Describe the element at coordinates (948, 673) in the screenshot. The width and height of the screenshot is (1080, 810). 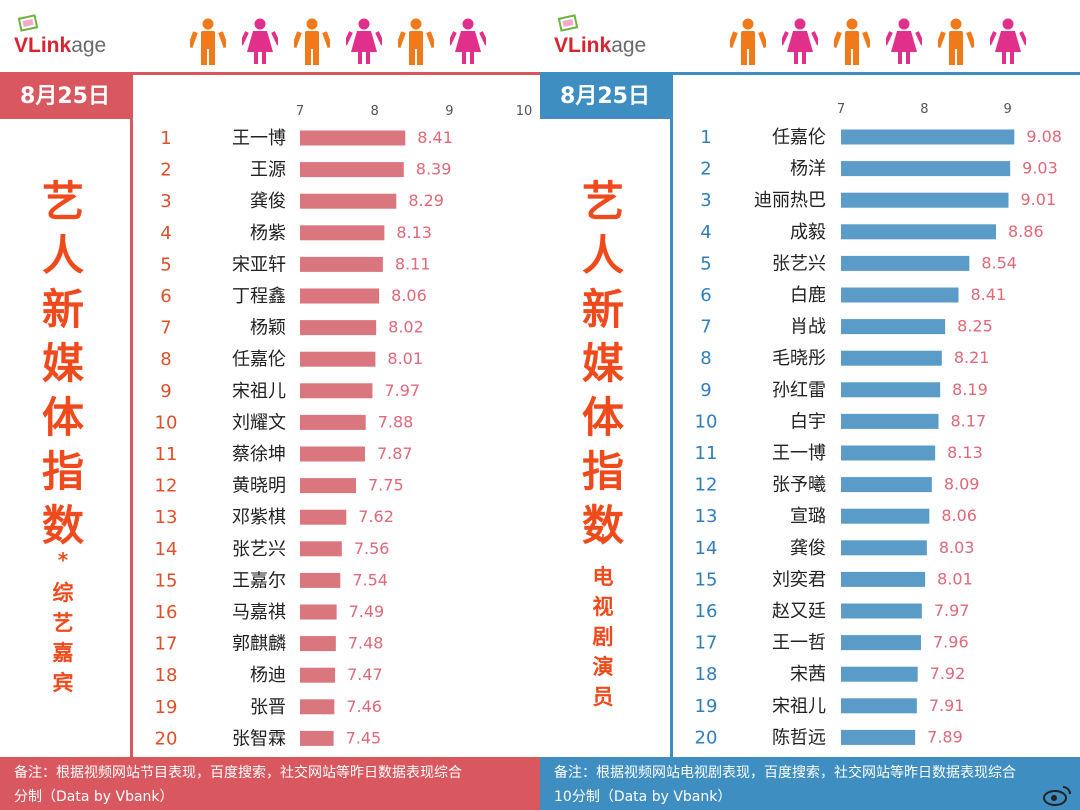
I see `value-label: 7.92` at that location.